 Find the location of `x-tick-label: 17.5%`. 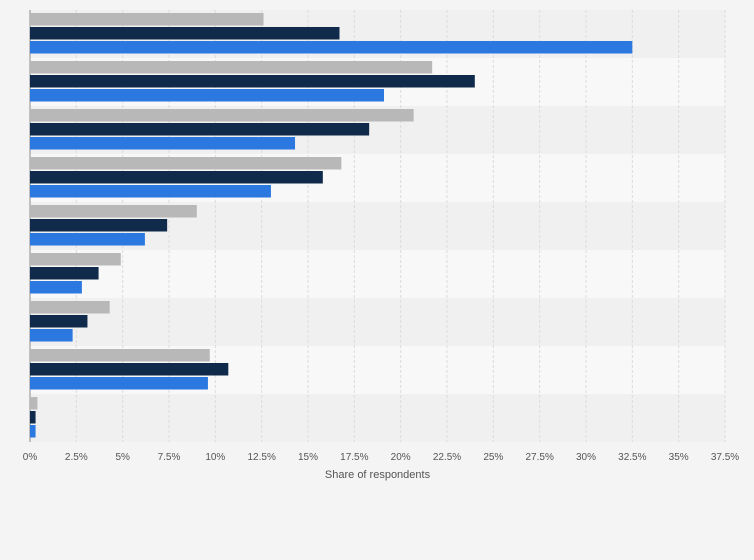

x-tick-label: 17.5% is located at coordinates (354, 457).